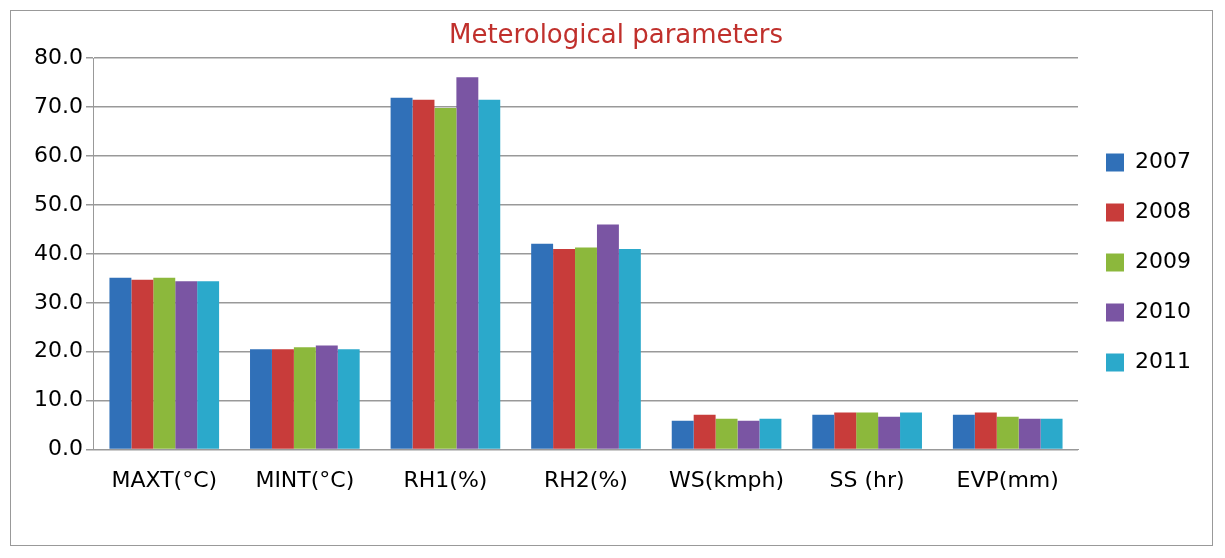 Image resolution: width=1225 pixels, height=558 pixels. What do you see at coordinates (58, 399) in the screenshot?
I see `y-tick-label: 10.0` at bounding box center [58, 399].